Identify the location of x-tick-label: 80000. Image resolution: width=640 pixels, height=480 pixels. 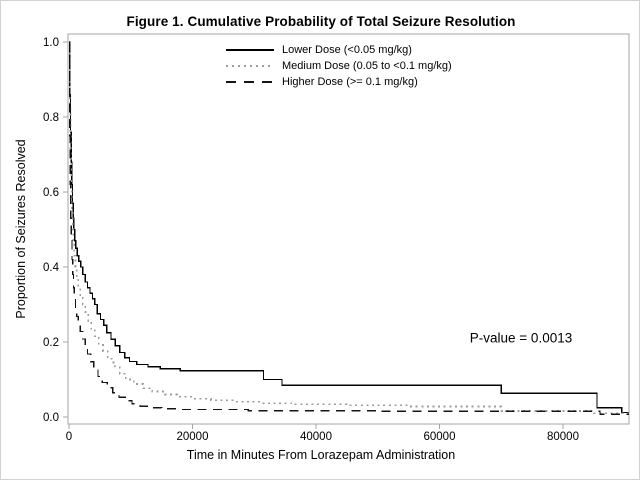
(563, 437).